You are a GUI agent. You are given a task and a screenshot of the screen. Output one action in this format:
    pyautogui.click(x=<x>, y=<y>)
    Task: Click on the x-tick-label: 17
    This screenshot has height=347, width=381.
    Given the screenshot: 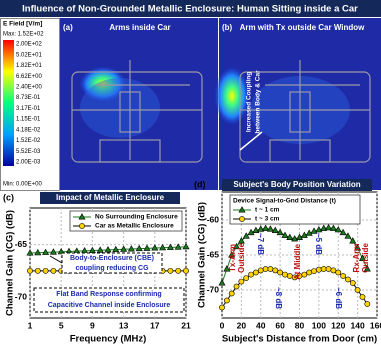 What is the action you would take?
    pyautogui.click(x=155, y=325)
    